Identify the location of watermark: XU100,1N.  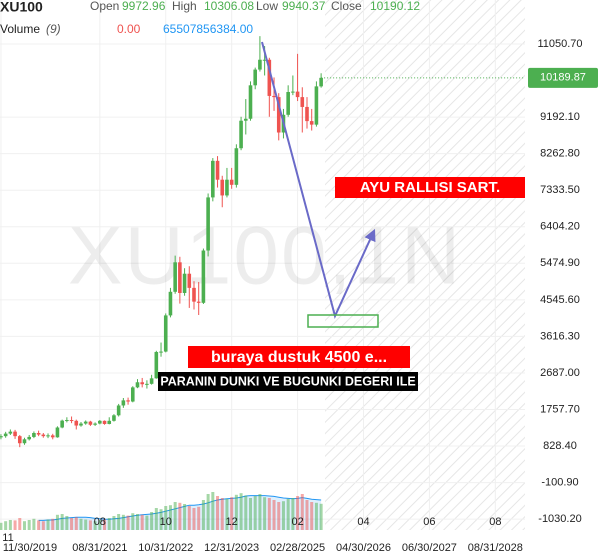
(265, 256).